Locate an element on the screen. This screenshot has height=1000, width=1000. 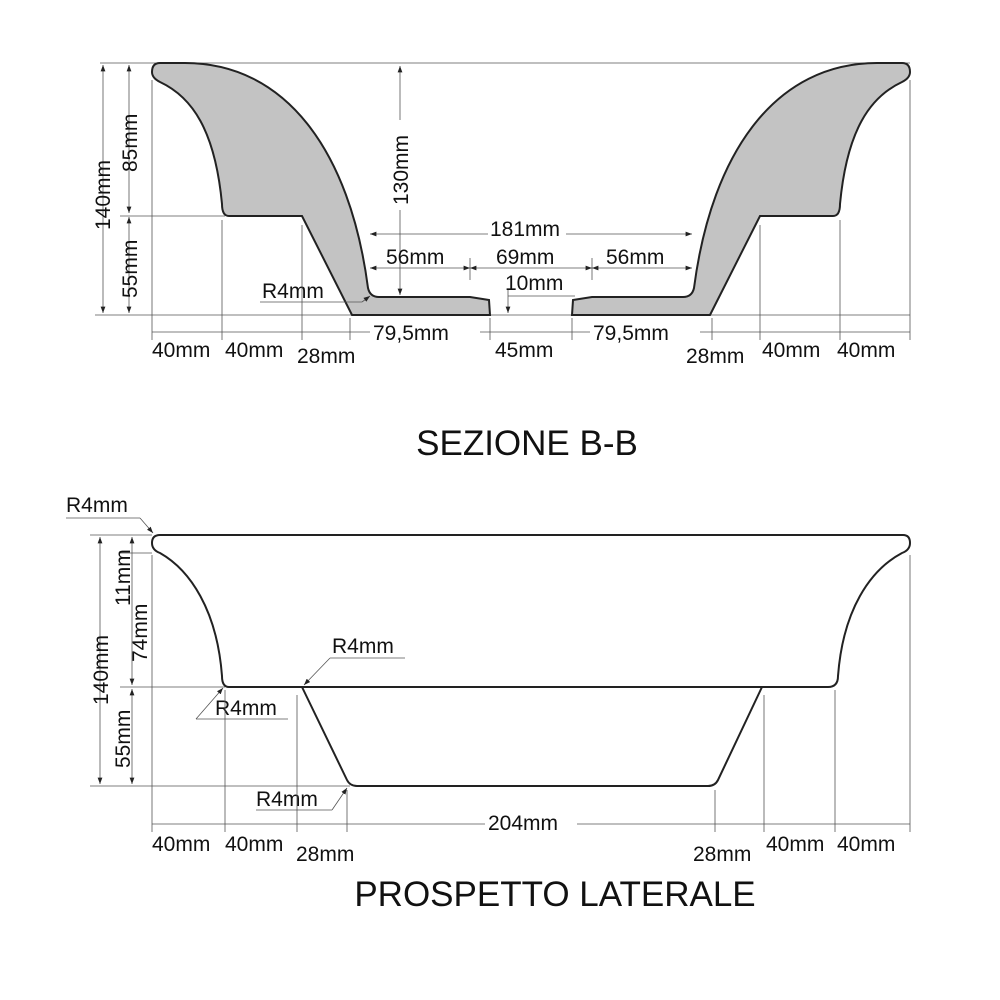
dim-radius-bottom: R4mm is located at coordinates (287, 799).